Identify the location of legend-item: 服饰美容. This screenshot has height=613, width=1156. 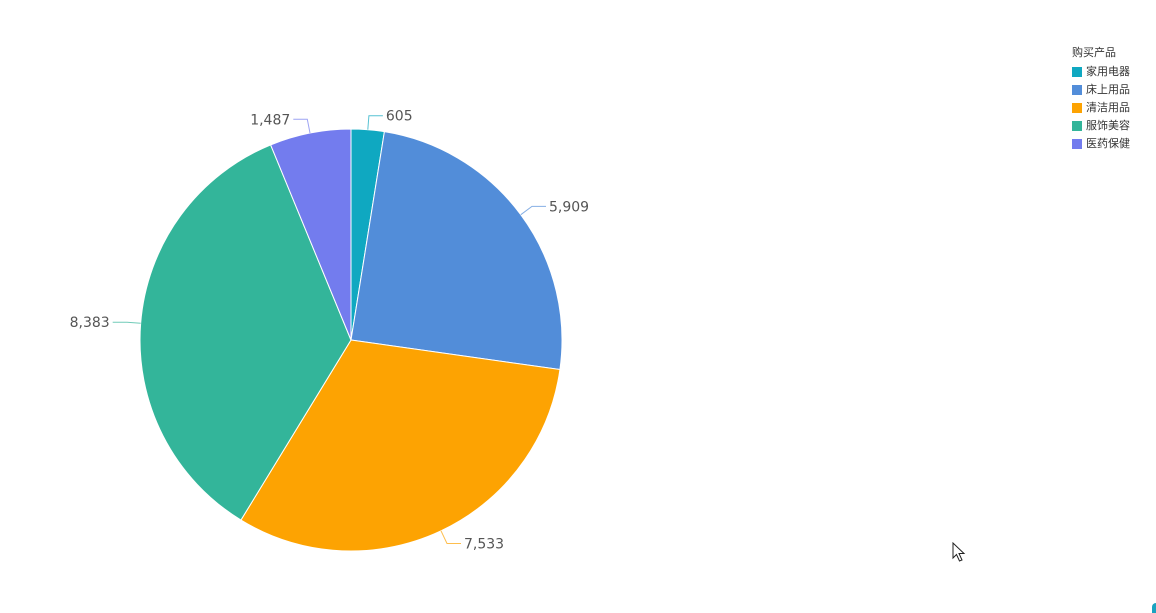
(1101, 126).